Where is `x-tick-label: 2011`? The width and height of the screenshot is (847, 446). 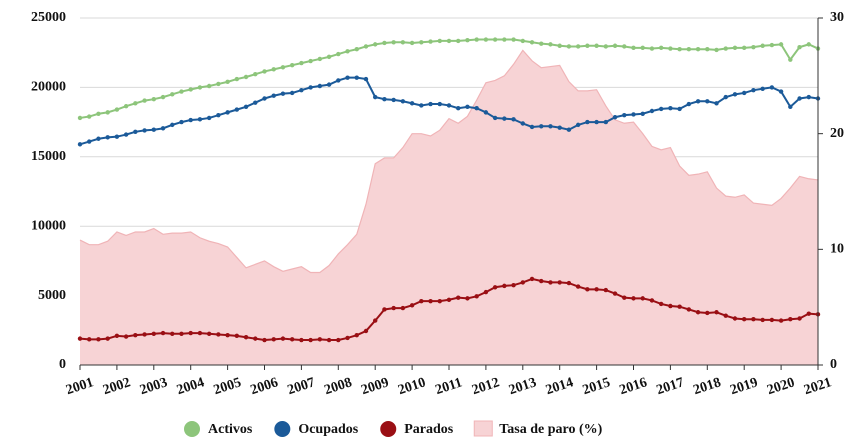 x-tick-label: 2011 is located at coordinates (449, 386).